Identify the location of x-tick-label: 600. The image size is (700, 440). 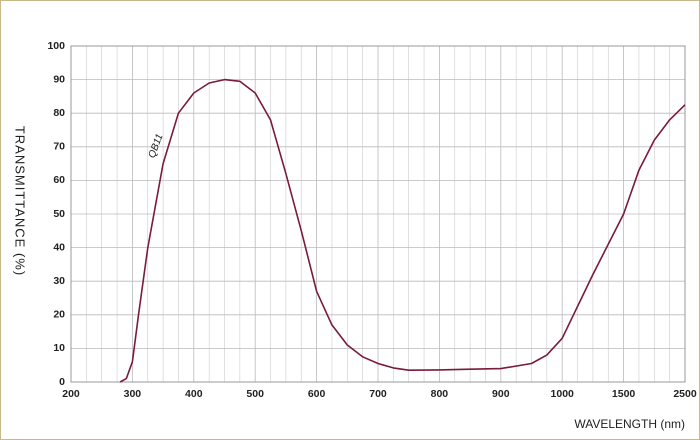
(317, 394).